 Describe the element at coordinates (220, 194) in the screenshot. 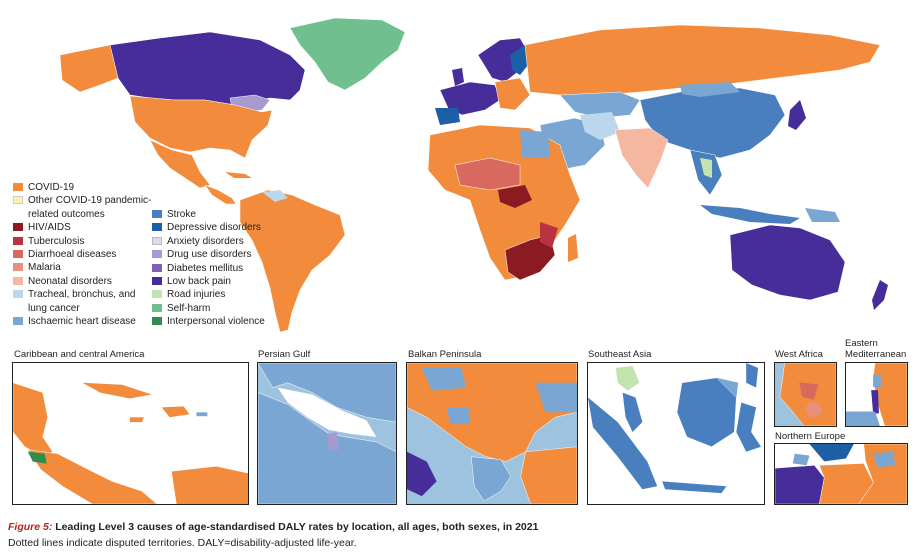

I see `central-america` at that location.